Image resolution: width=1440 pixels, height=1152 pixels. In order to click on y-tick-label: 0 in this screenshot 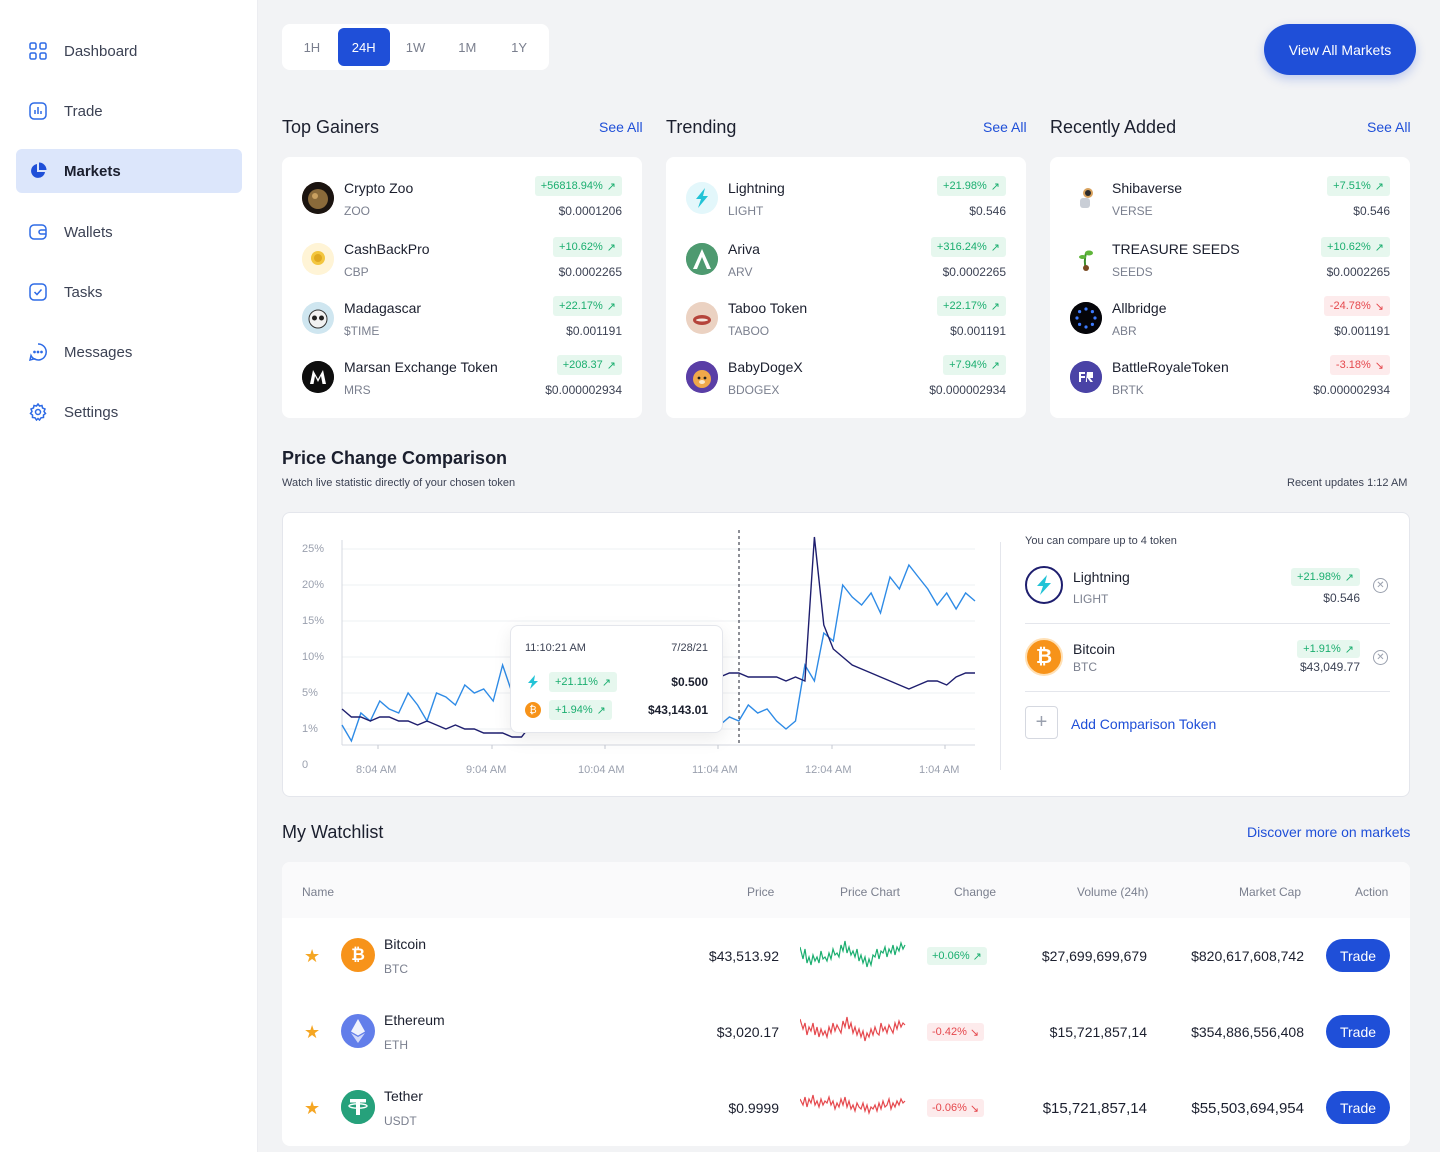, I will do `click(305, 765)`.